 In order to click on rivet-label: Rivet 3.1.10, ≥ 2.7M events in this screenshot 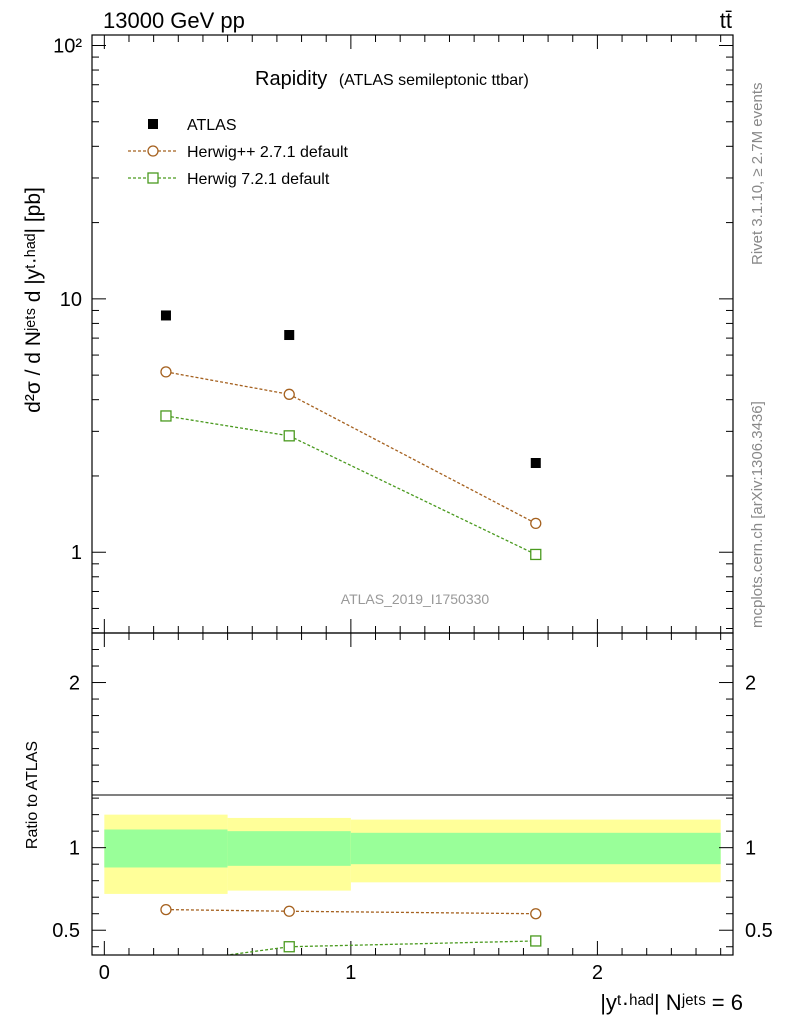, I will do `click(757, 174)`.